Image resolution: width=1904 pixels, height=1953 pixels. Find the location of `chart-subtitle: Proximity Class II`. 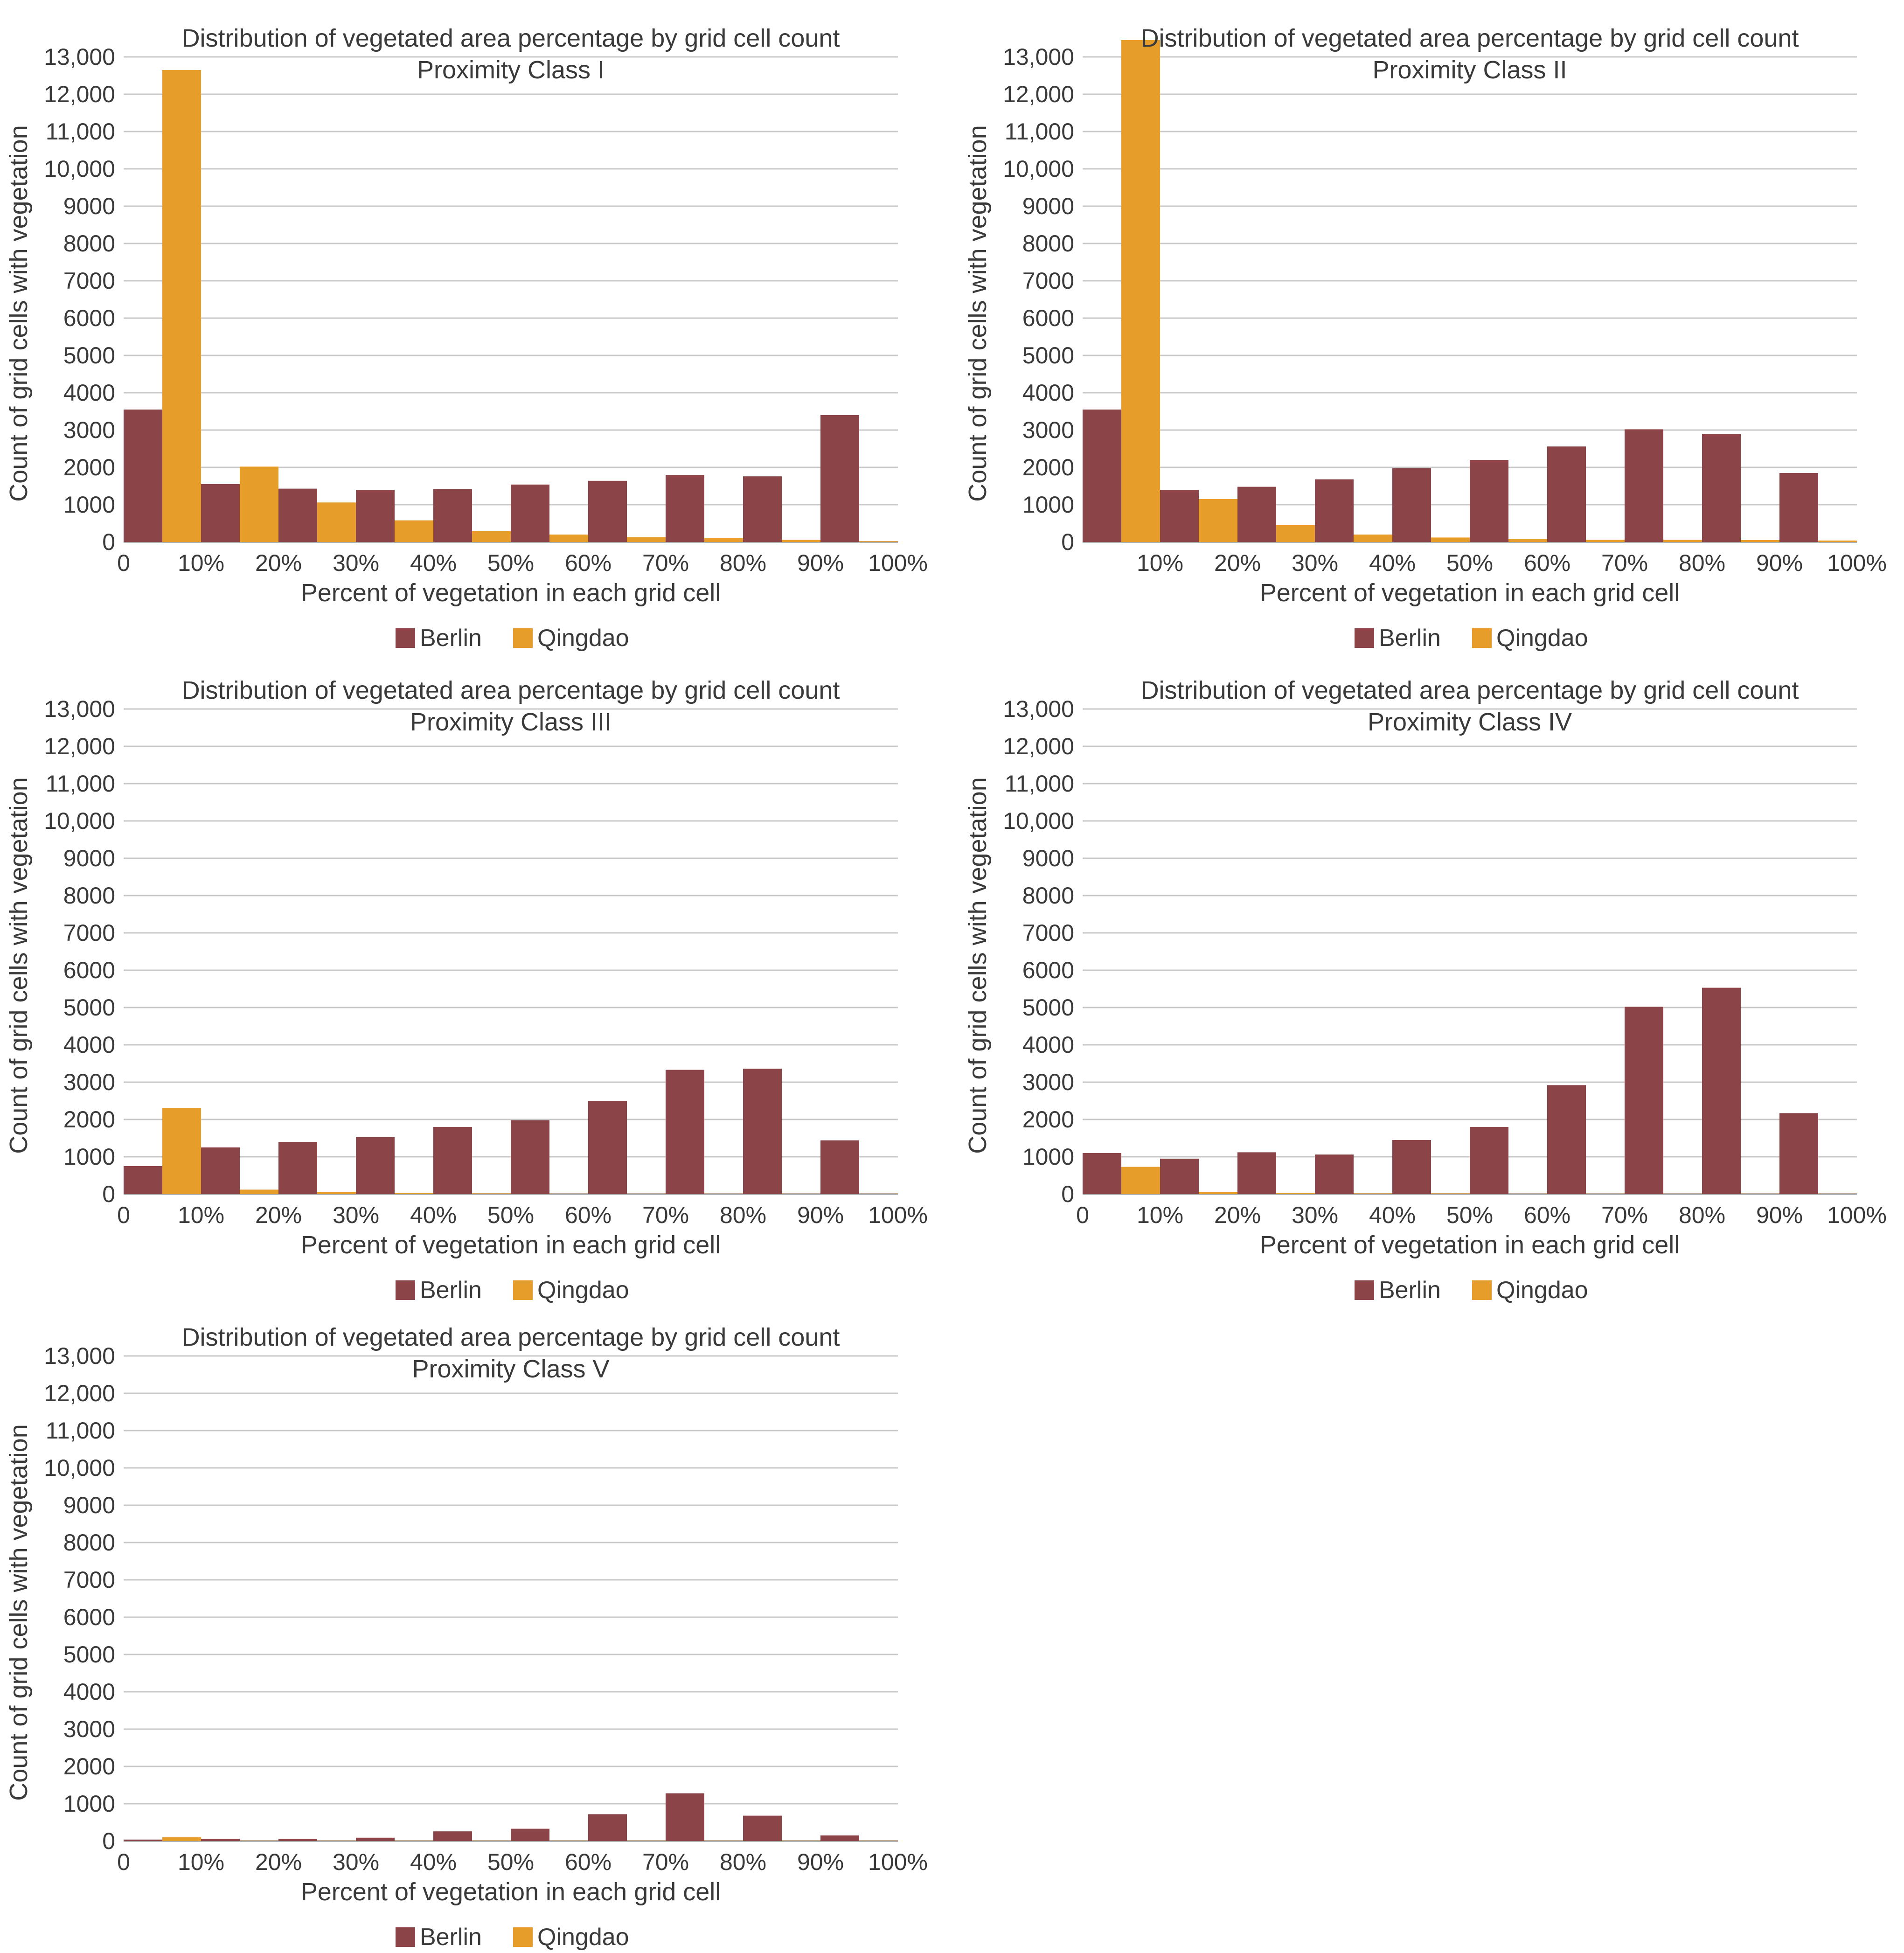

chart-subtitle: Proximity Class II is located at coordinates (1469, 70).